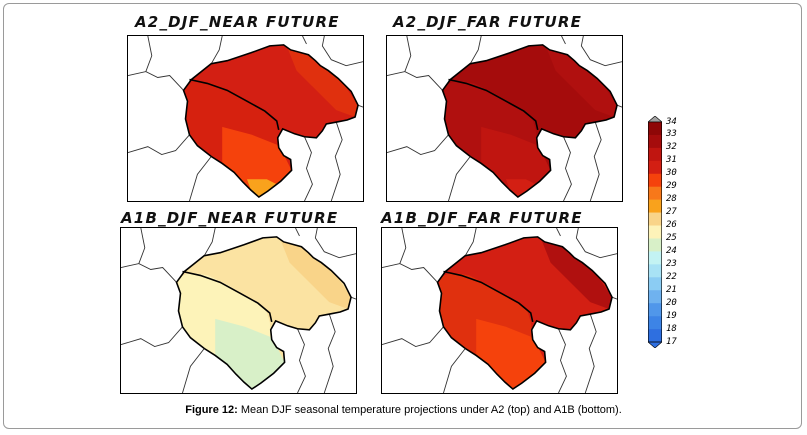 The image size is (807, 435). Describe the element at coordinates (482, 218) in the screenshot. I see `panel-title-a1b-far: A1B_DJF_FAR FUTURE` at that location.